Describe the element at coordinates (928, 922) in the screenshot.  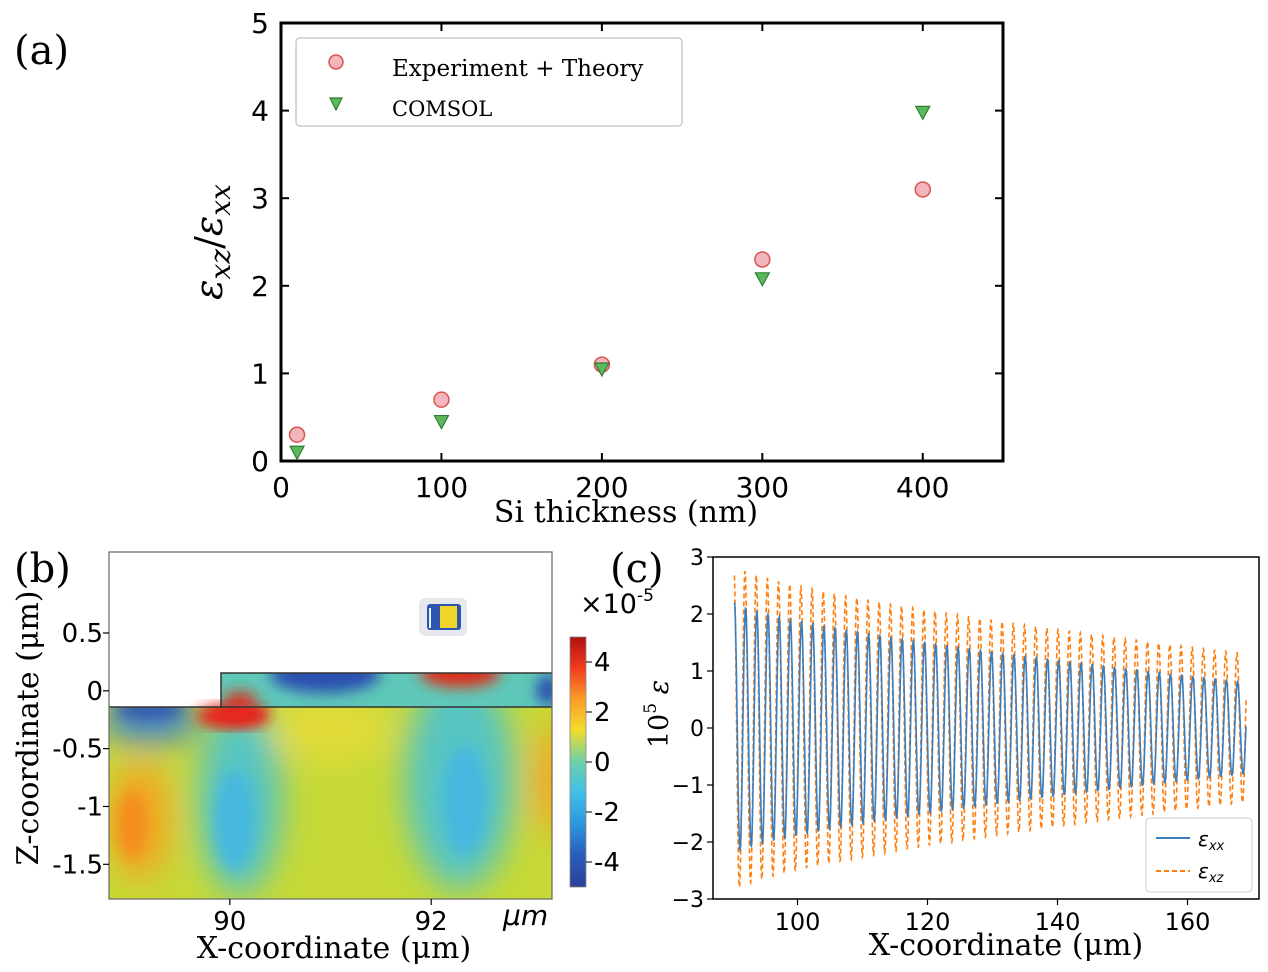
I see `x-tick-label: 120` at that location.